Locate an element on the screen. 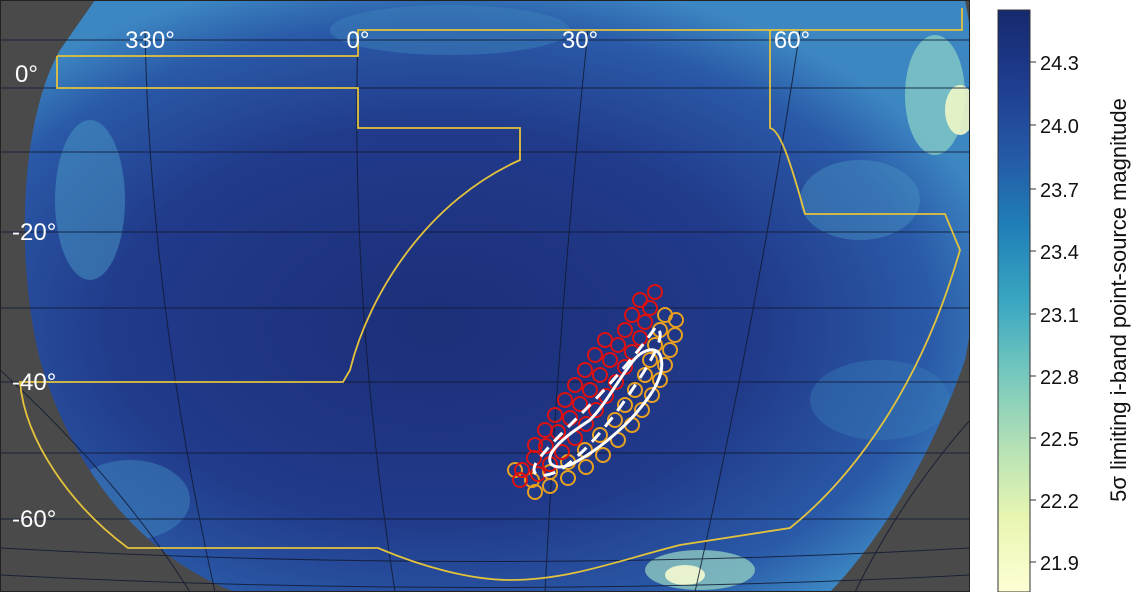 The width and height of the screenshot is (1140, 592). colorbar-tick-label: 24.0 is located at coordinates (1059, 127).